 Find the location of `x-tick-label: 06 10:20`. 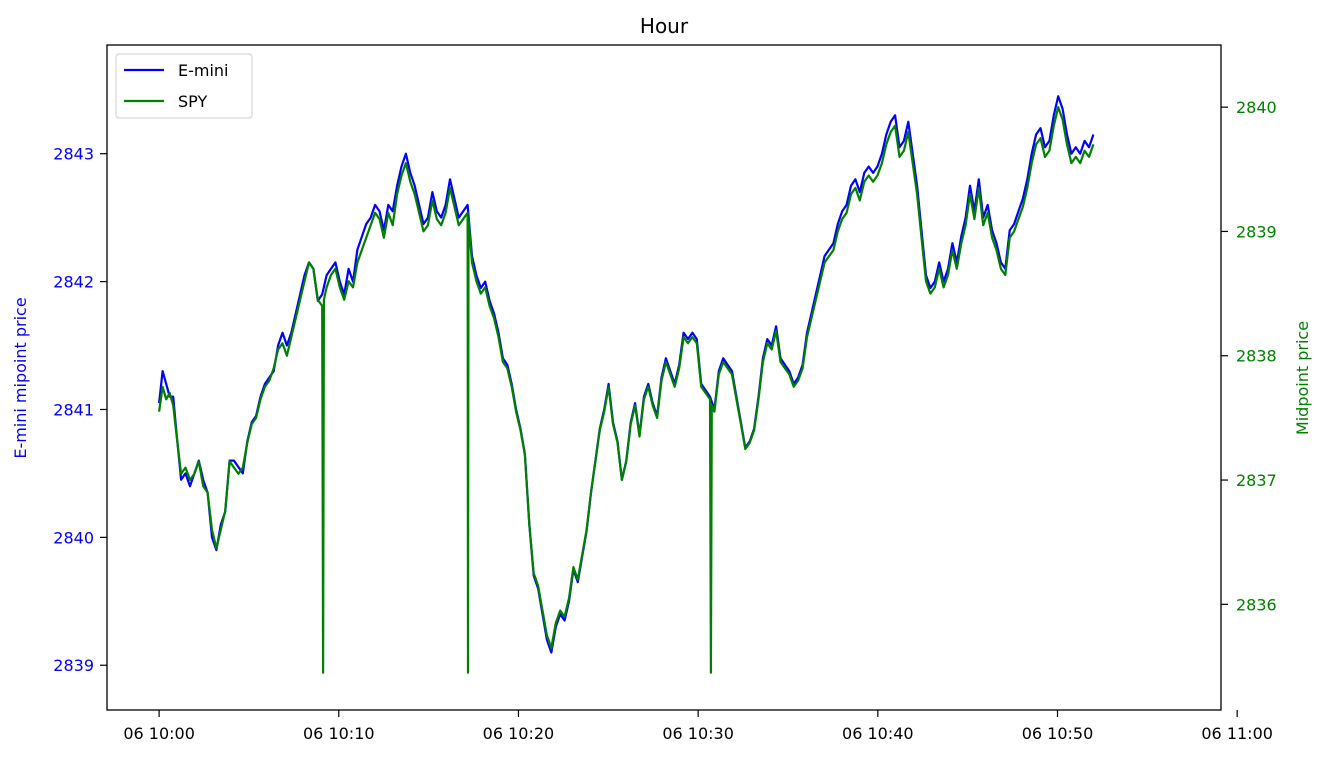

x-tick-label: 06 10:20 is located at coordinates (519, 733).